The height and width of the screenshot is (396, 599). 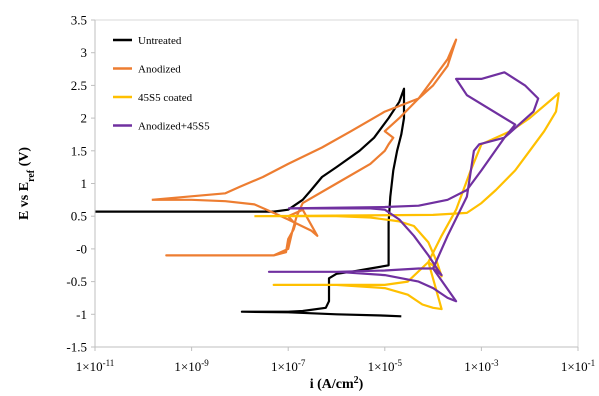 I want to click on x-tick-label: 1×10⁻⁷, so click(x=288, y=366).